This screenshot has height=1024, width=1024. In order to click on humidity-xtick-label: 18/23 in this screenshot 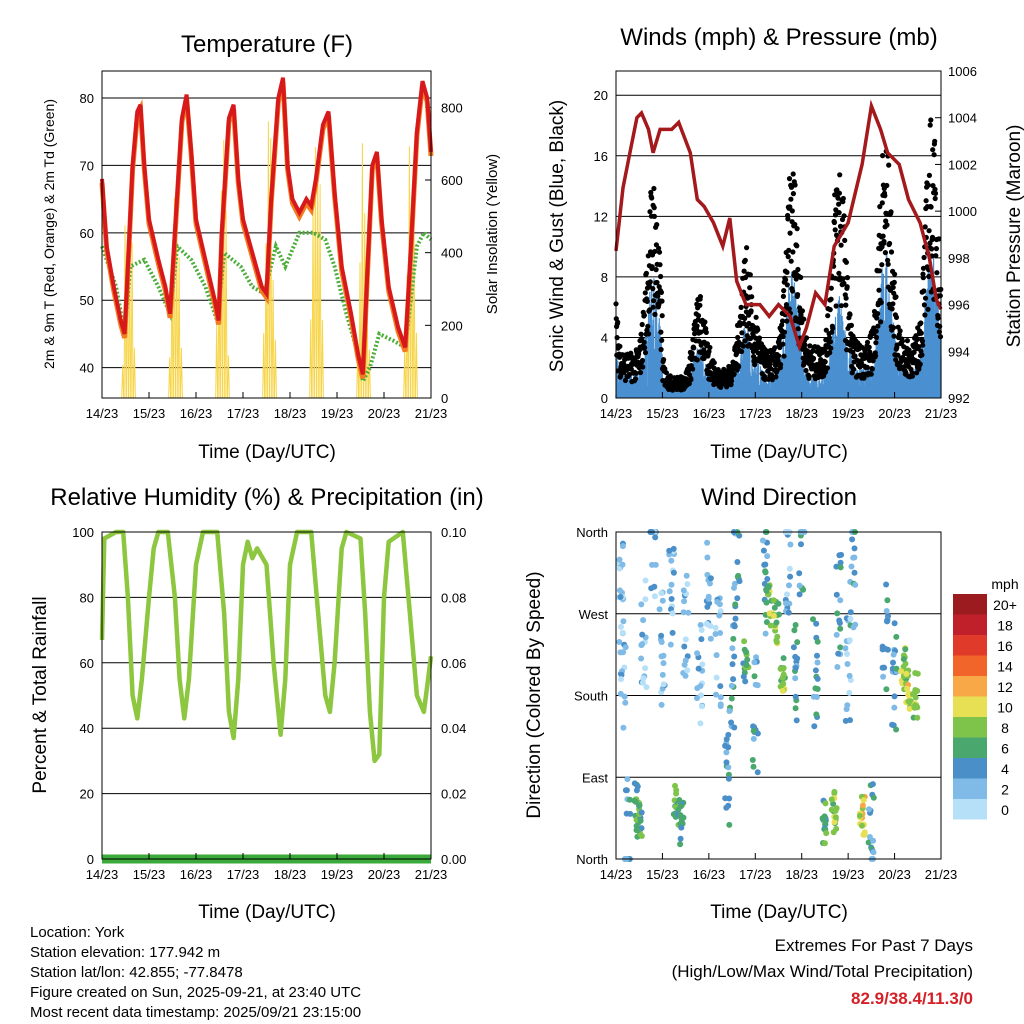, I will do `click(290, 874)`.